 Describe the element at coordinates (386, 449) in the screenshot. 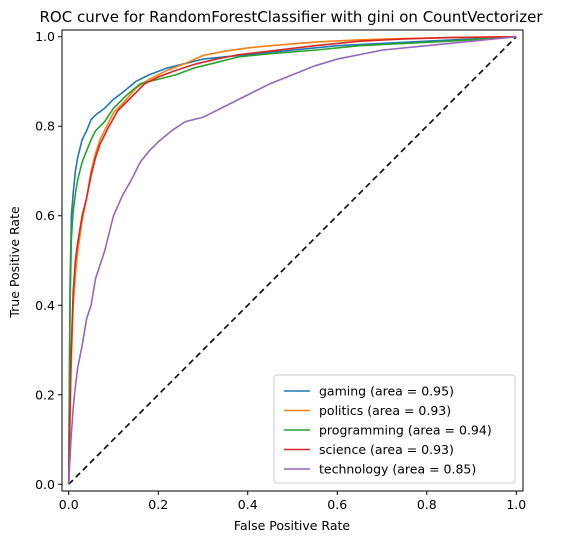

I see `legend-entry-label: science (area = 0.93)` at that location.